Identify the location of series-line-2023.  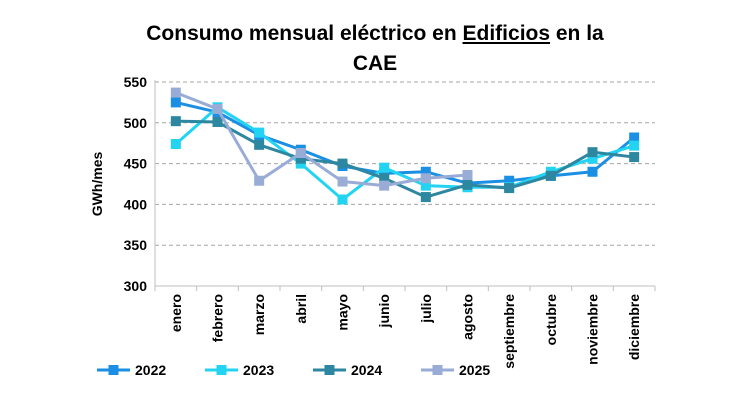
(404, 153).